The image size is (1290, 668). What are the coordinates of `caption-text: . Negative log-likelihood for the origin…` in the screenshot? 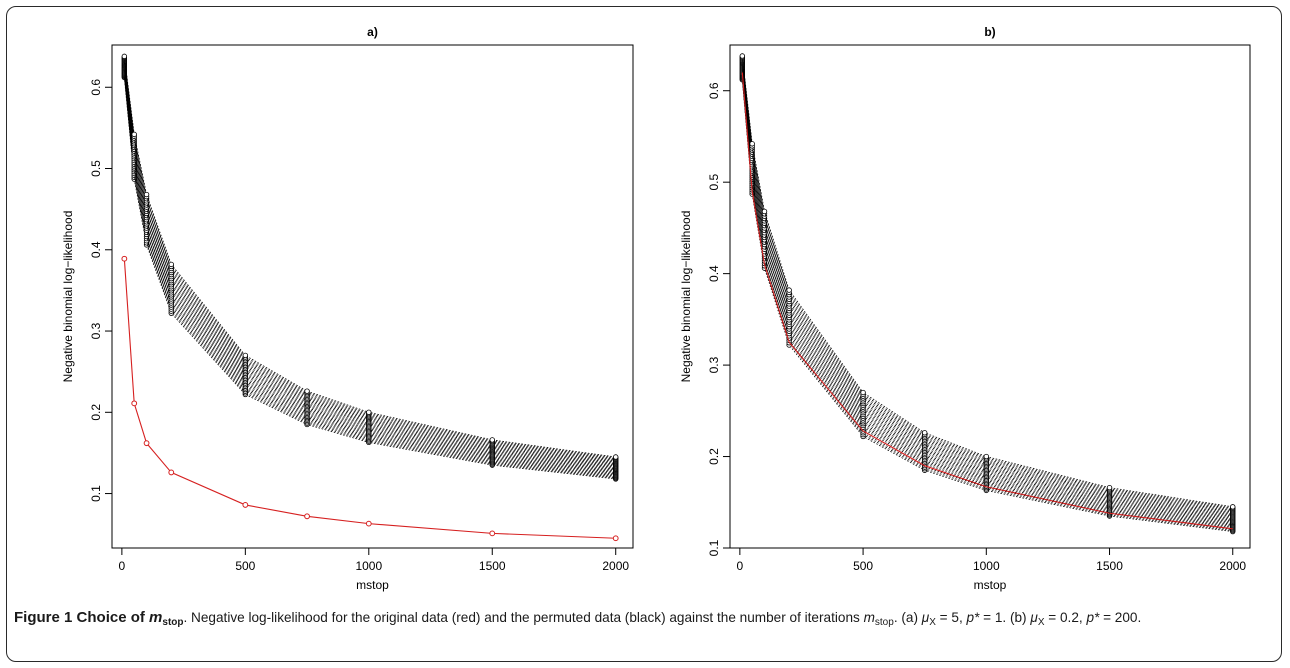 It's located at (662, 619).